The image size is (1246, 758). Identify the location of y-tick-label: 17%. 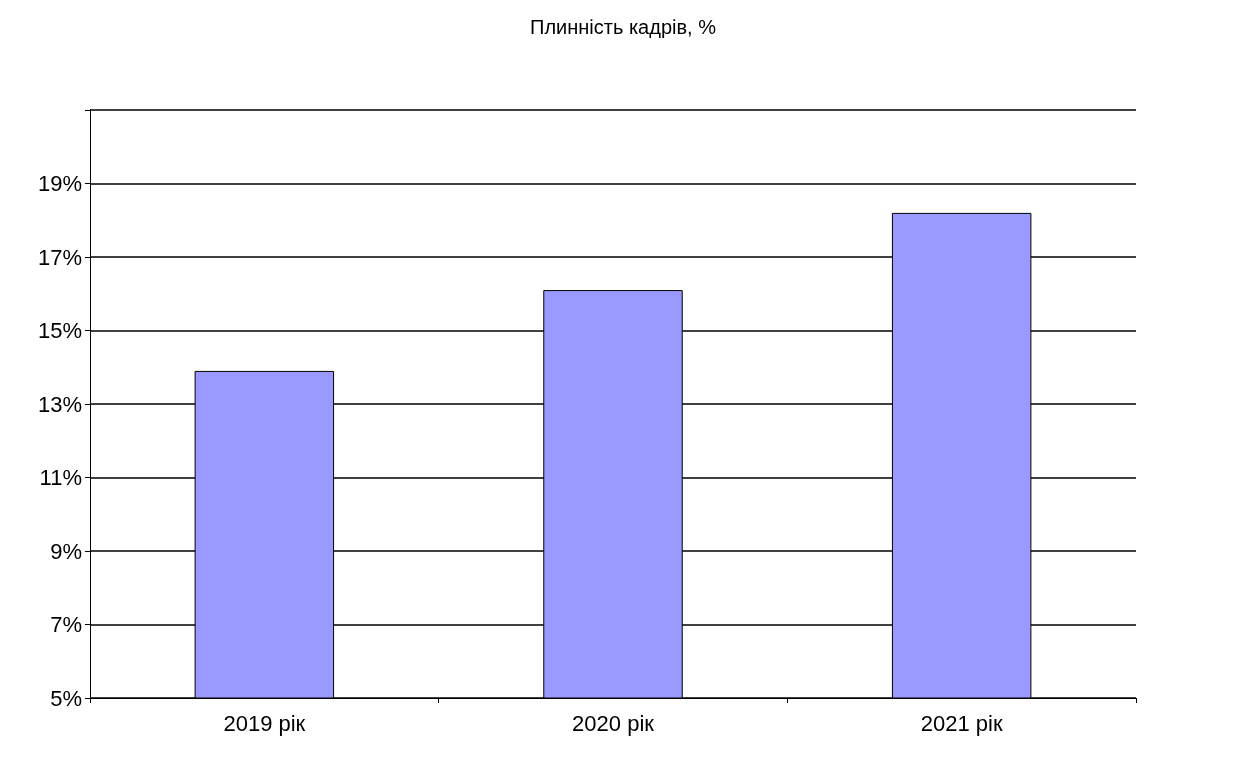
(59, 257).